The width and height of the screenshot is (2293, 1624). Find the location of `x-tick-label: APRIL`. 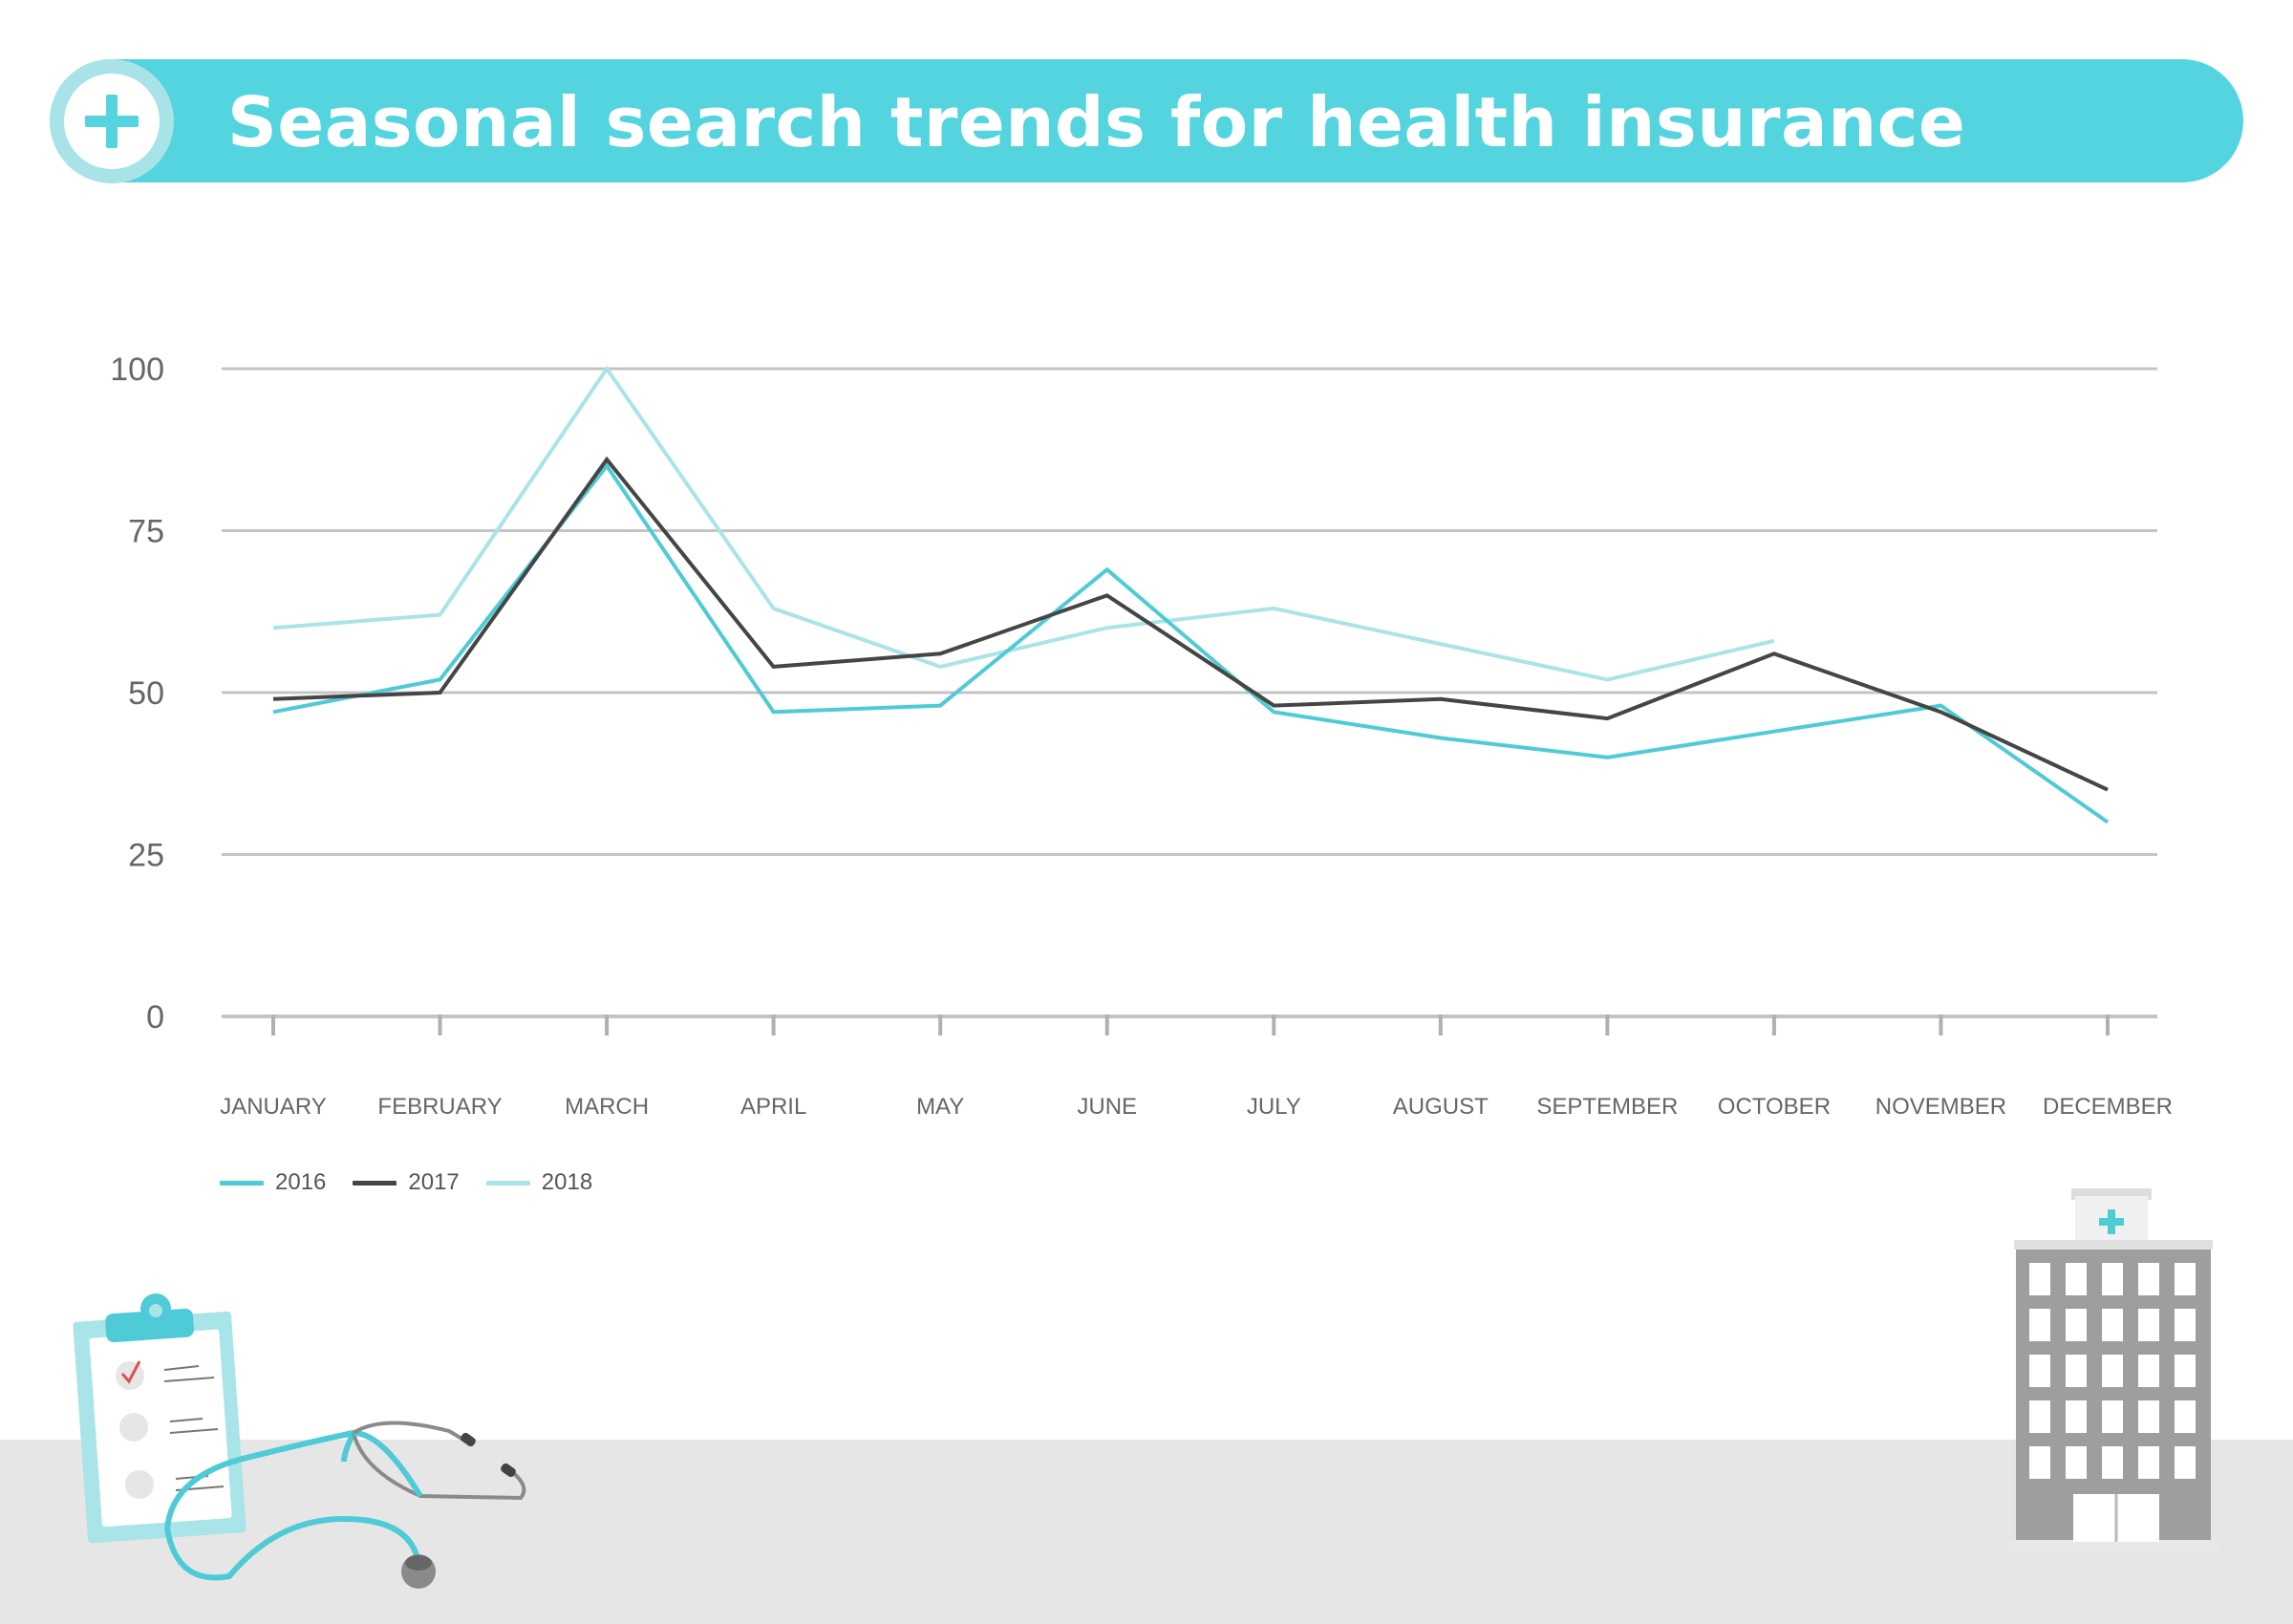

x-tick-label: APRIL is located at coordinates (773, 1107).